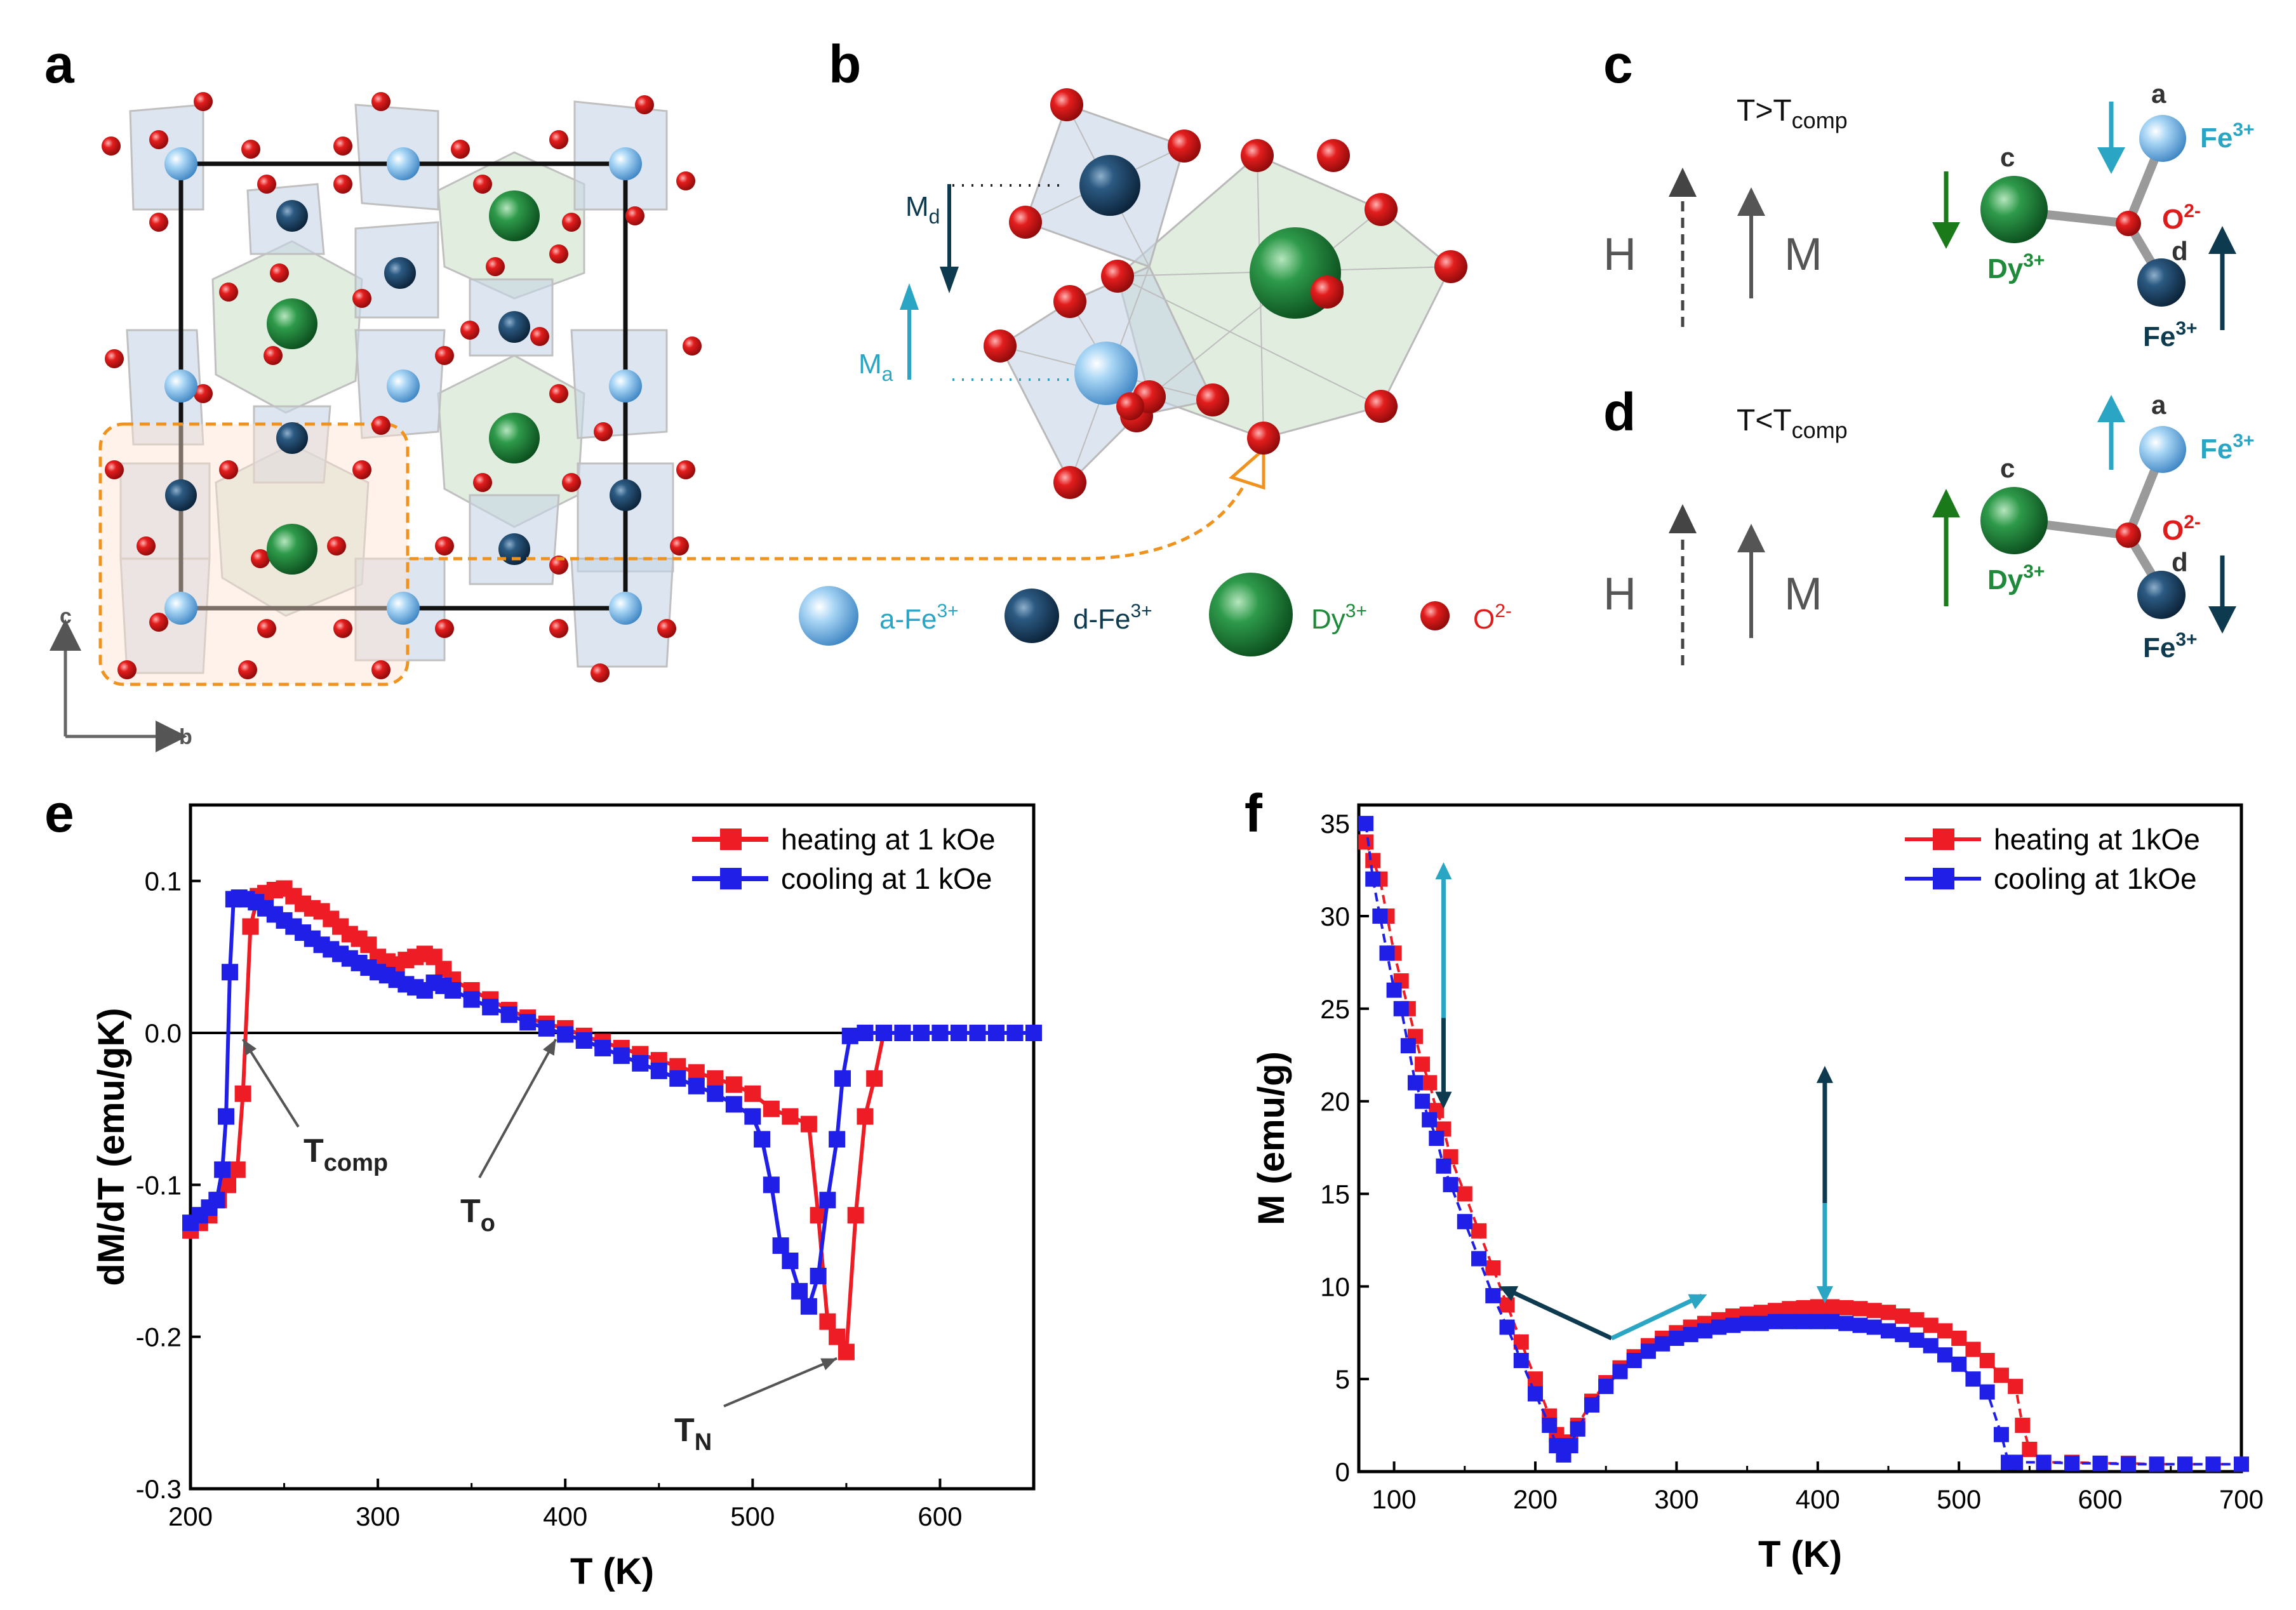  I want to click on y-tick-label: 20, so click(1335, 1102).